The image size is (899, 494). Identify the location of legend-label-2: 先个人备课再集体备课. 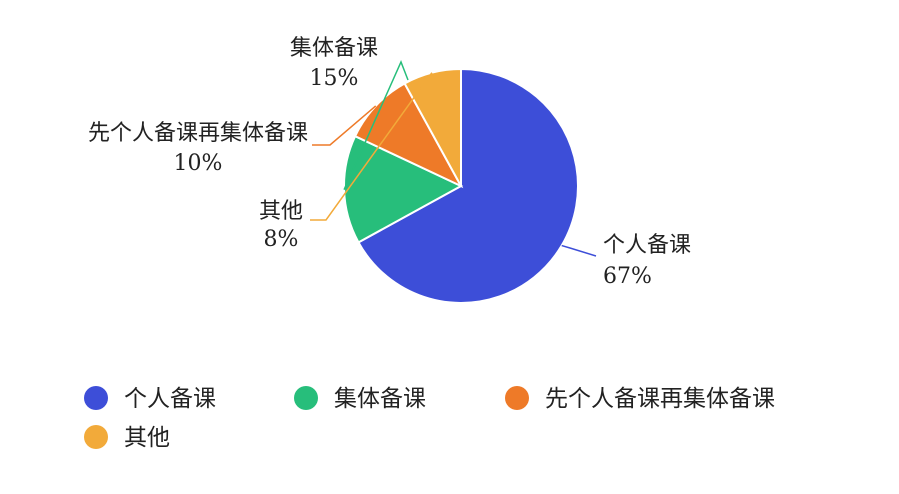
(660, 399).